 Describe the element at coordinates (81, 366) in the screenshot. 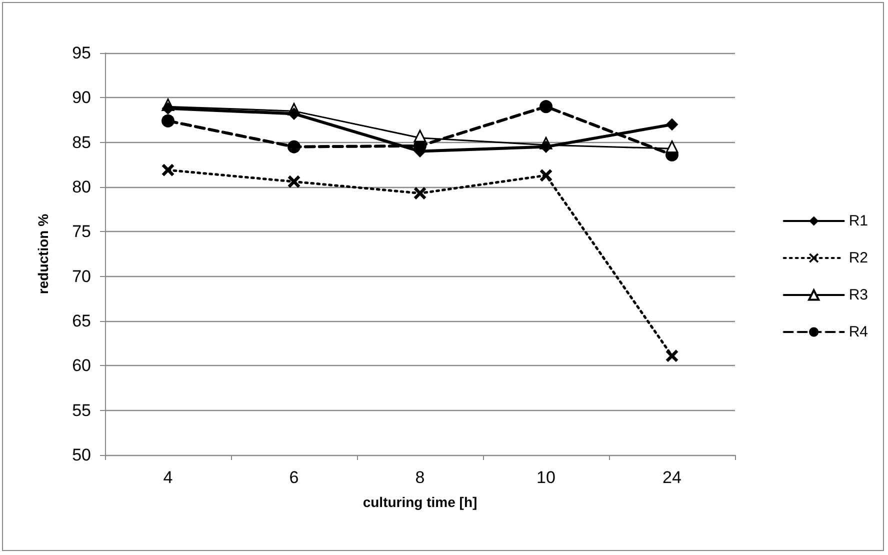

I see `y-tick-label: 60` at that location.